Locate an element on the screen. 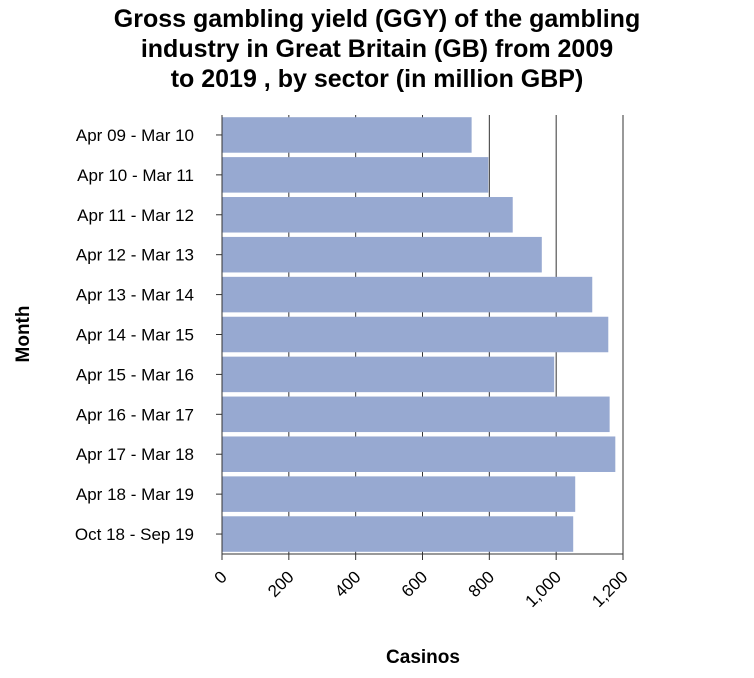  y-tick-label: Apr 15 - Mar 16 is located at coordinates (135, 374).